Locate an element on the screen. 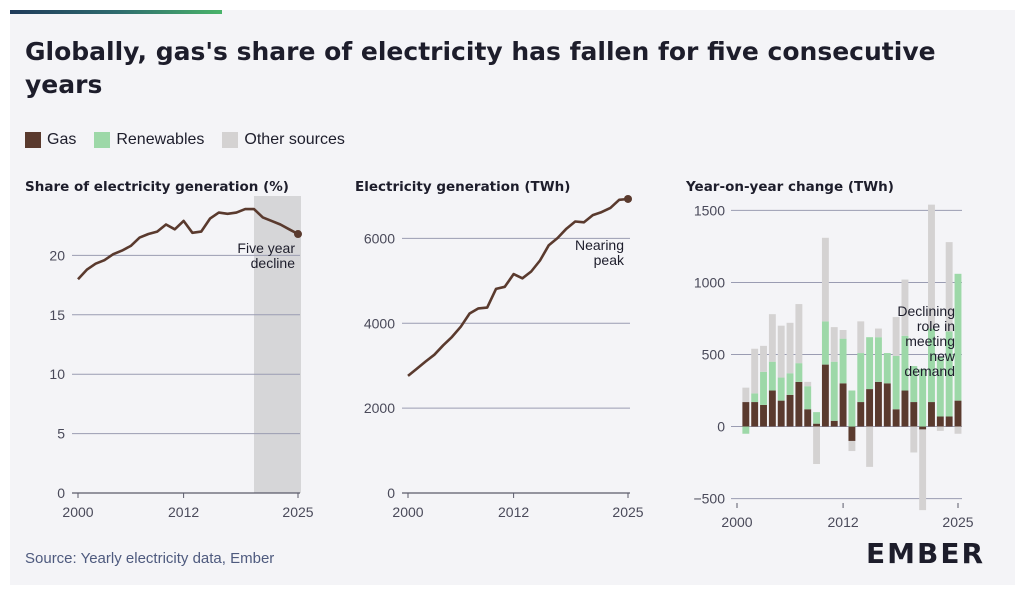 The width and height of the screenshot is (1025, 595). gas-share-x-tick-label: 2012 is located at coordinates (183, 512).